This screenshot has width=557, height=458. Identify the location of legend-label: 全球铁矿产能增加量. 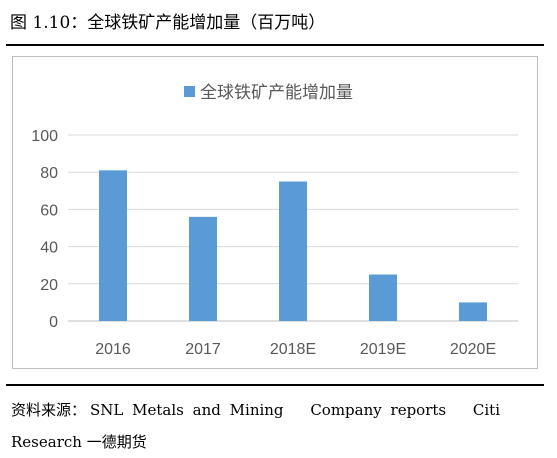
(276, 93).